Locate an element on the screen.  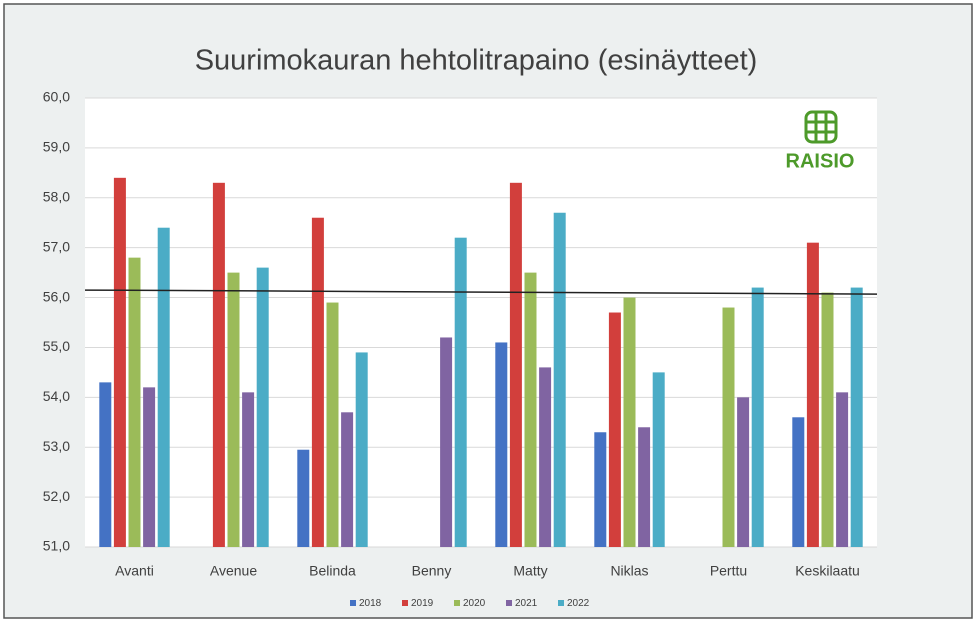
reference-line is located at coordinates (481, 292).